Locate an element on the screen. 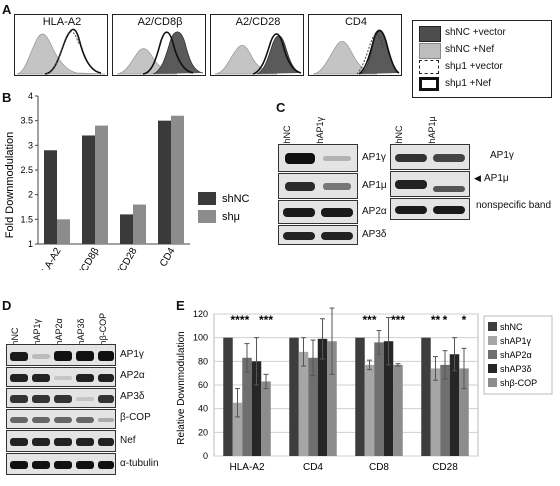 The image size is (560, 486). y-tick-label: 100 is located at coordinates (200, 338).